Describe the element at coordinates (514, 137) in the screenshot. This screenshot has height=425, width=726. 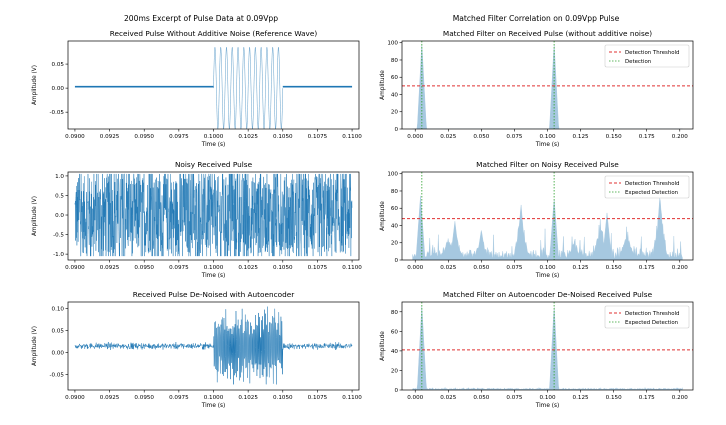
I see `x-tick-label: 0.075` at that location.